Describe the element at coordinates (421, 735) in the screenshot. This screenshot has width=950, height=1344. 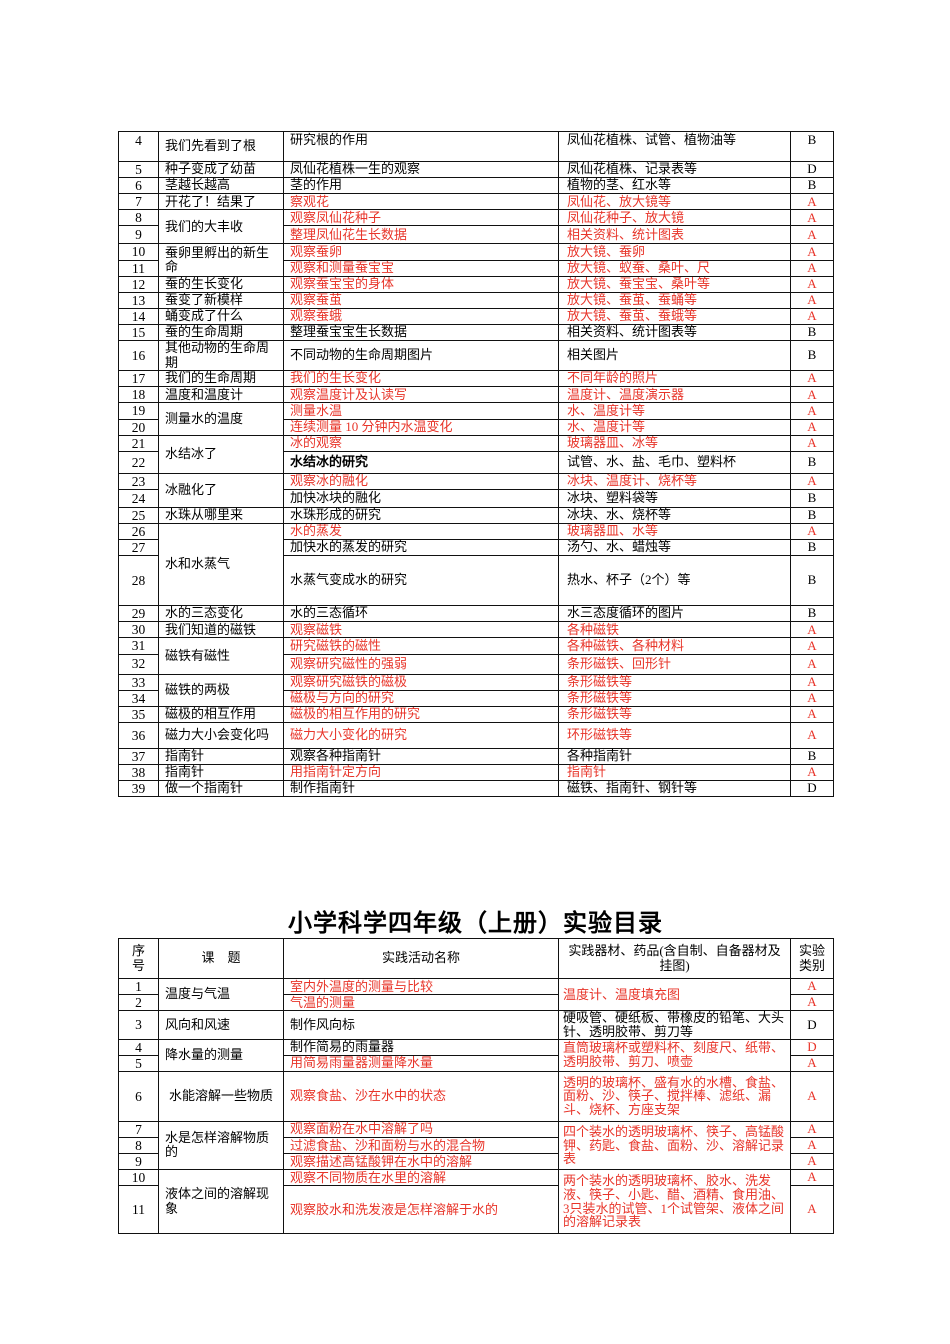
I see `activity-cell: 磁力大小变化的研究` at that location.